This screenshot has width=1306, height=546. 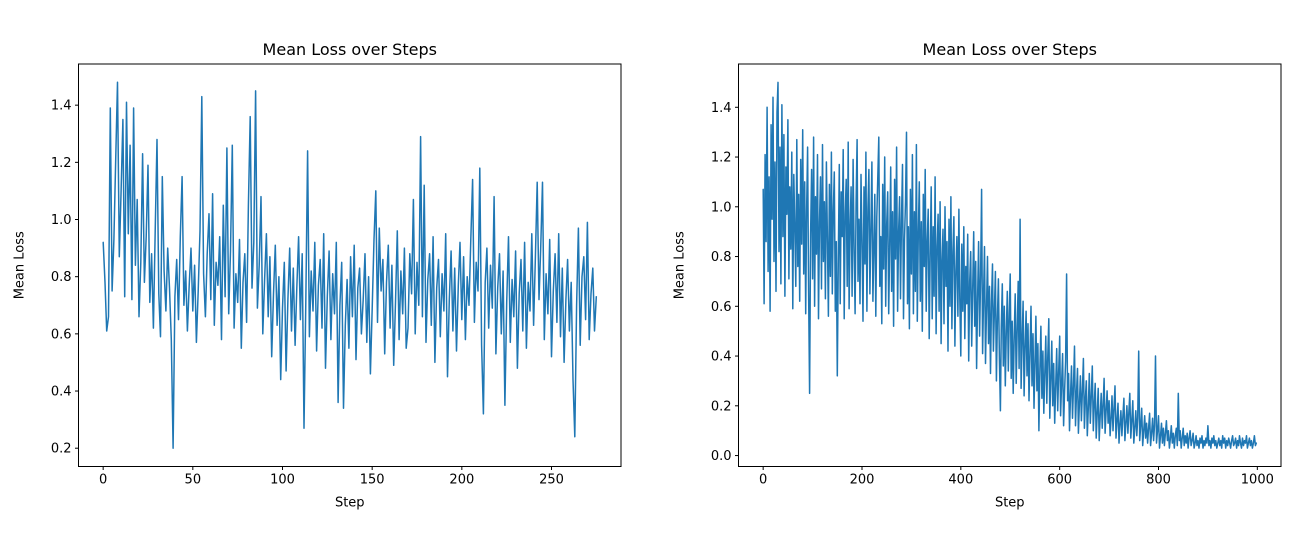 I want to click on x-tick-label: 400, so click(x=960, y=480).